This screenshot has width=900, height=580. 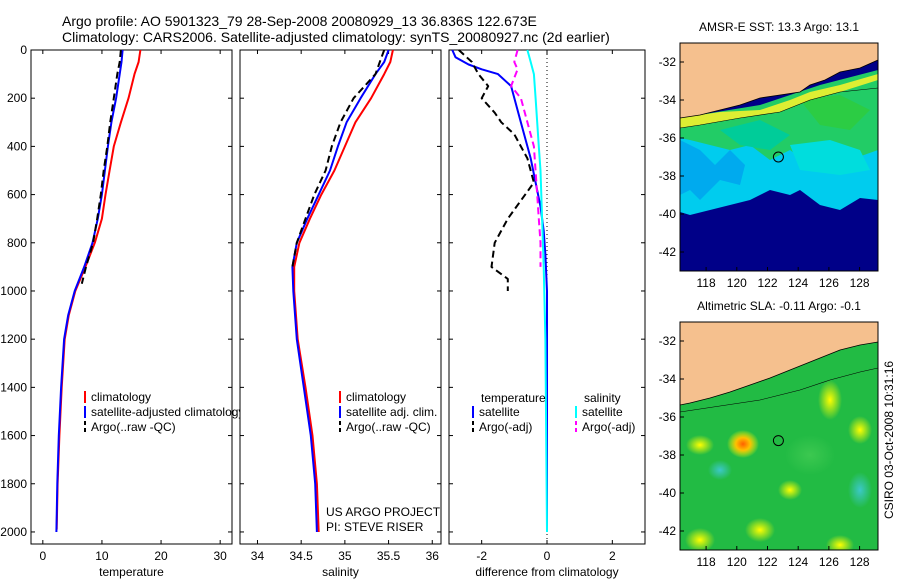 I want to click on project-label: US ARGO PROJECT, so click(x=383, y=512).